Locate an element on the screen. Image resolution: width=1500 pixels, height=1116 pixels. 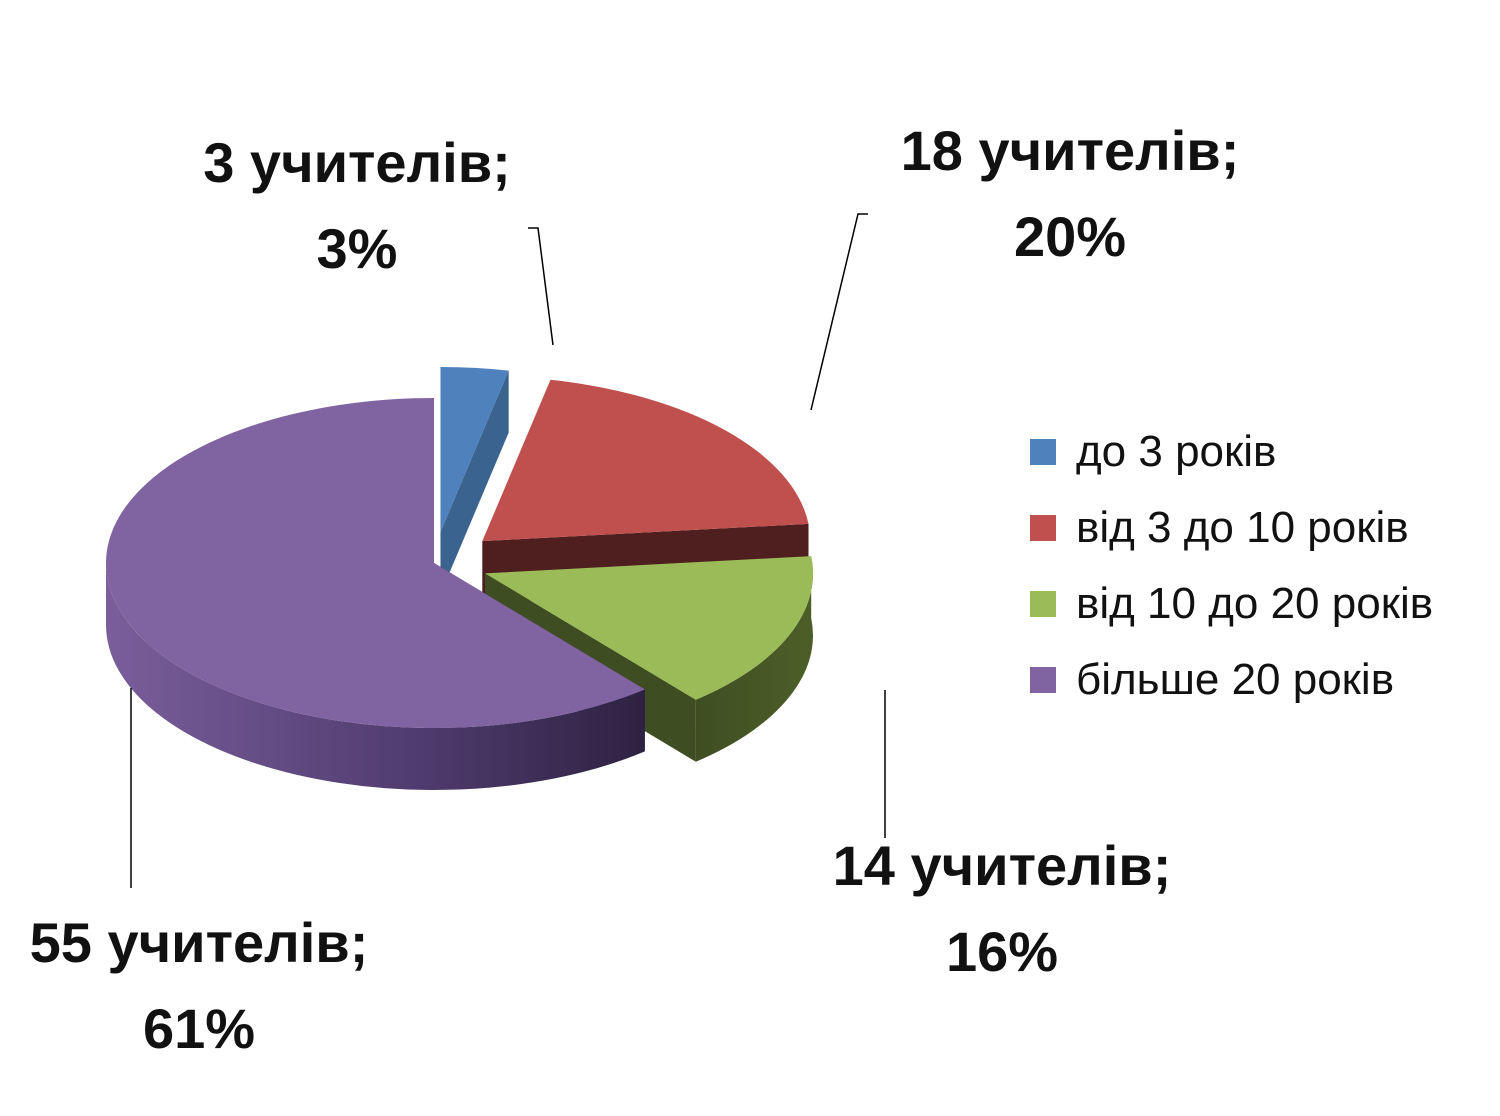
data-label-percent: 3% is located at coordinates (357, 248).